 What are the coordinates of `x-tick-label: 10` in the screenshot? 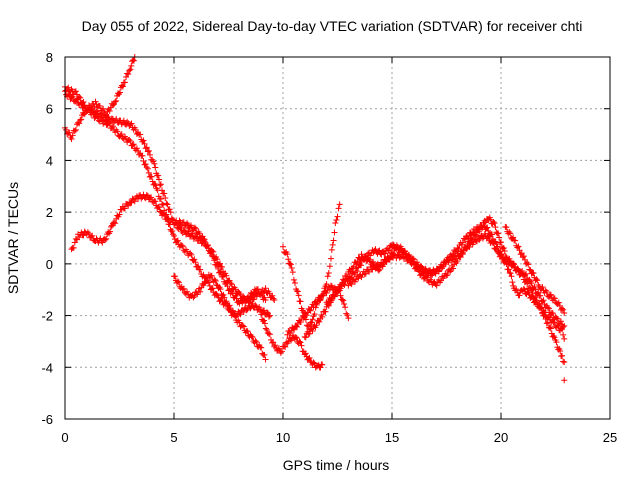 It's located at (283, 437).